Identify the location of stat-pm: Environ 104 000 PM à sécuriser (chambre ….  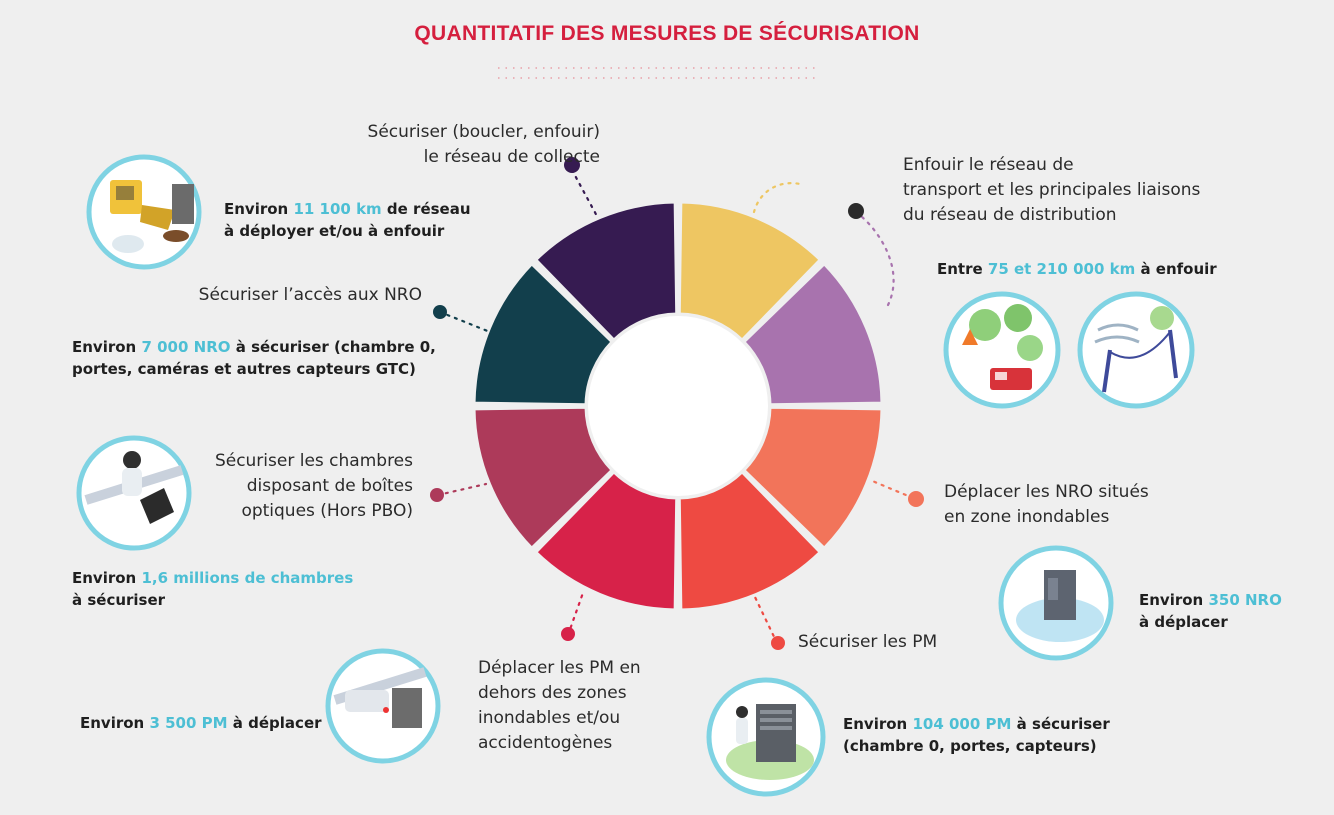
(976, 735).